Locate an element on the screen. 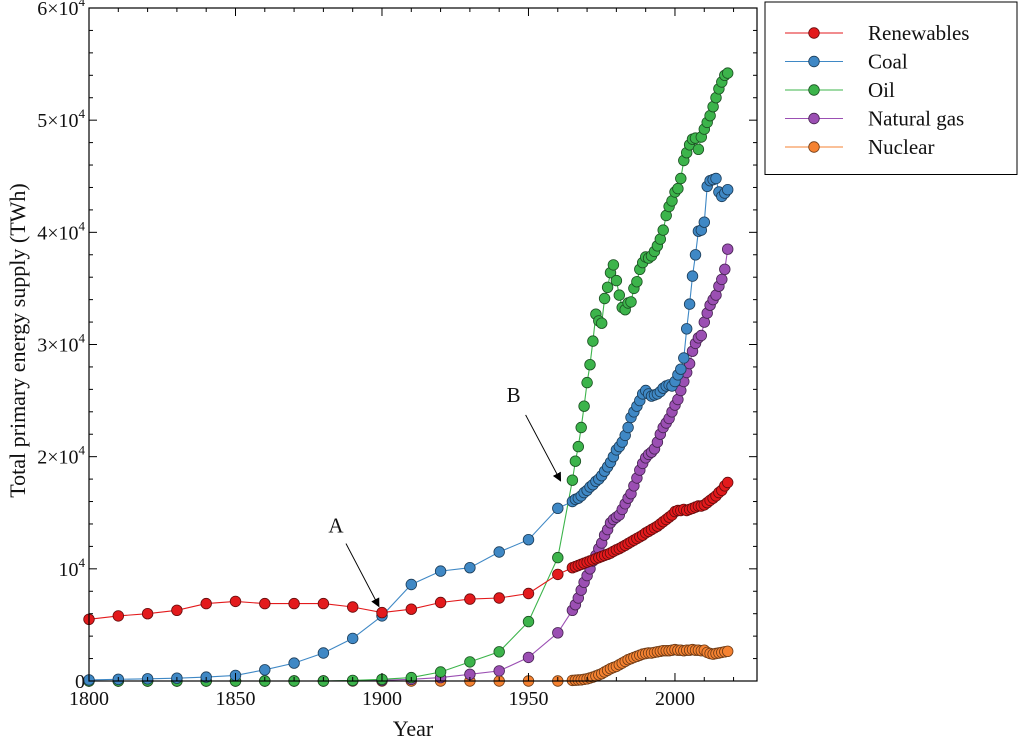 This screenshot has height=741, width=1024. legend-label: Natural gas is located at coordinates (916, 119).